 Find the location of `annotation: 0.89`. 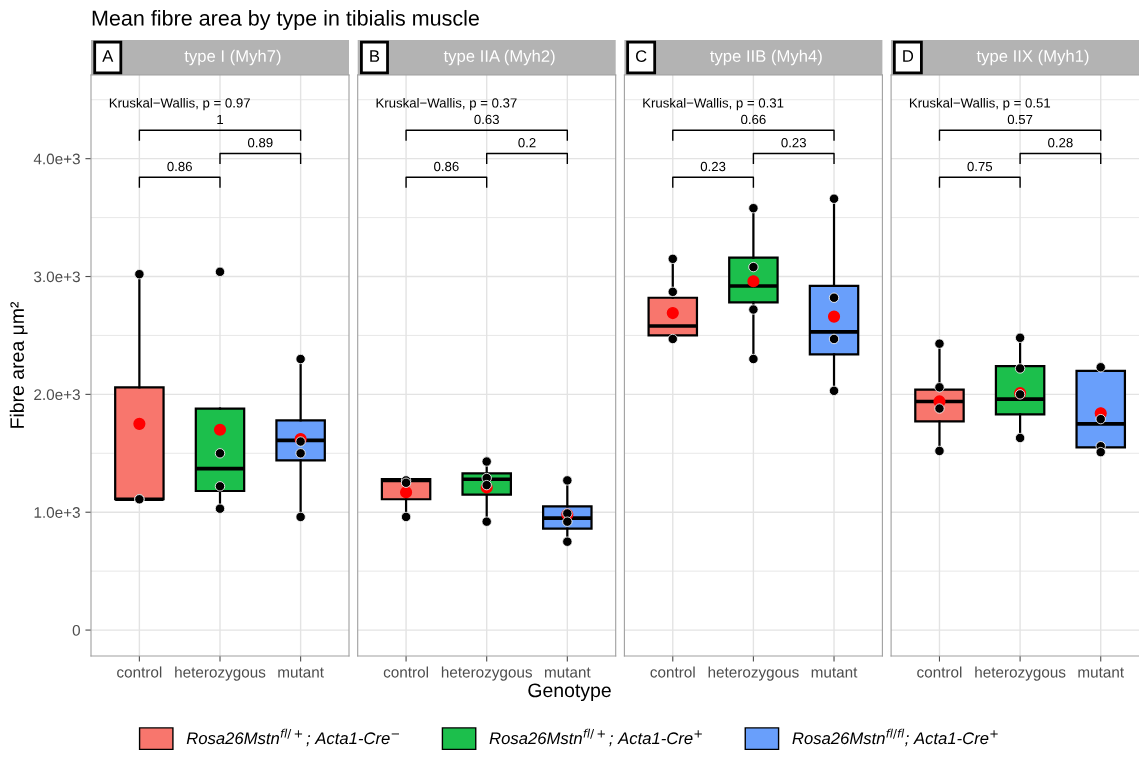

annotation: 0.89 is located at coordinates (260, 143).